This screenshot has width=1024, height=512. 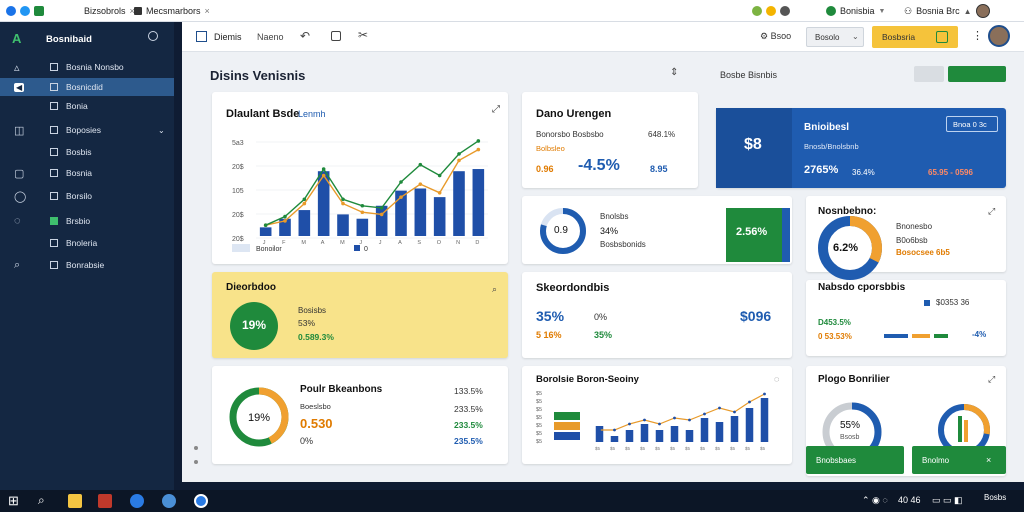 What do you see at coordinates (938, 11) in the screenshot?
I see `browser-tab-4: ⚇ Bosnia Brc ▲` at bounding box center [938, 11].